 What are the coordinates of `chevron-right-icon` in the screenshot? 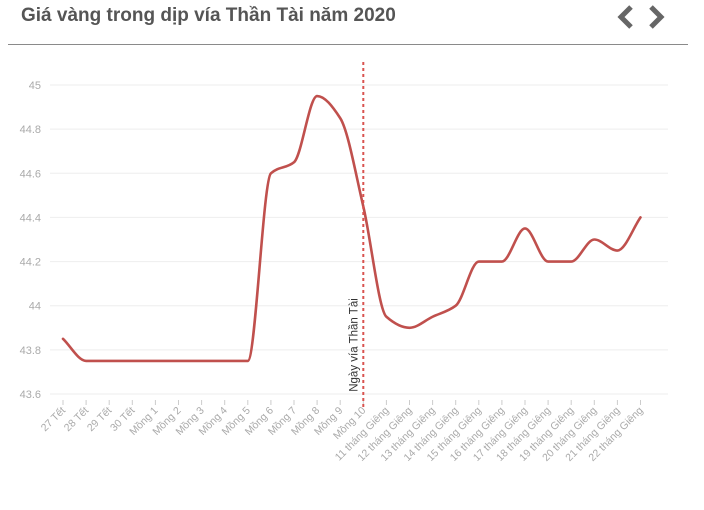 It's located at (657, 17).